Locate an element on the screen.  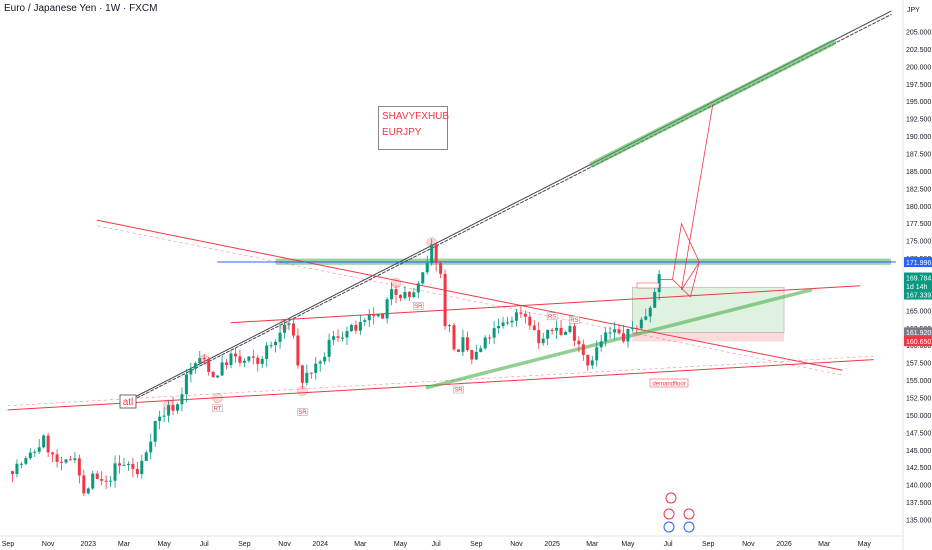
lightning-icon is located at coordinates (671, 498).